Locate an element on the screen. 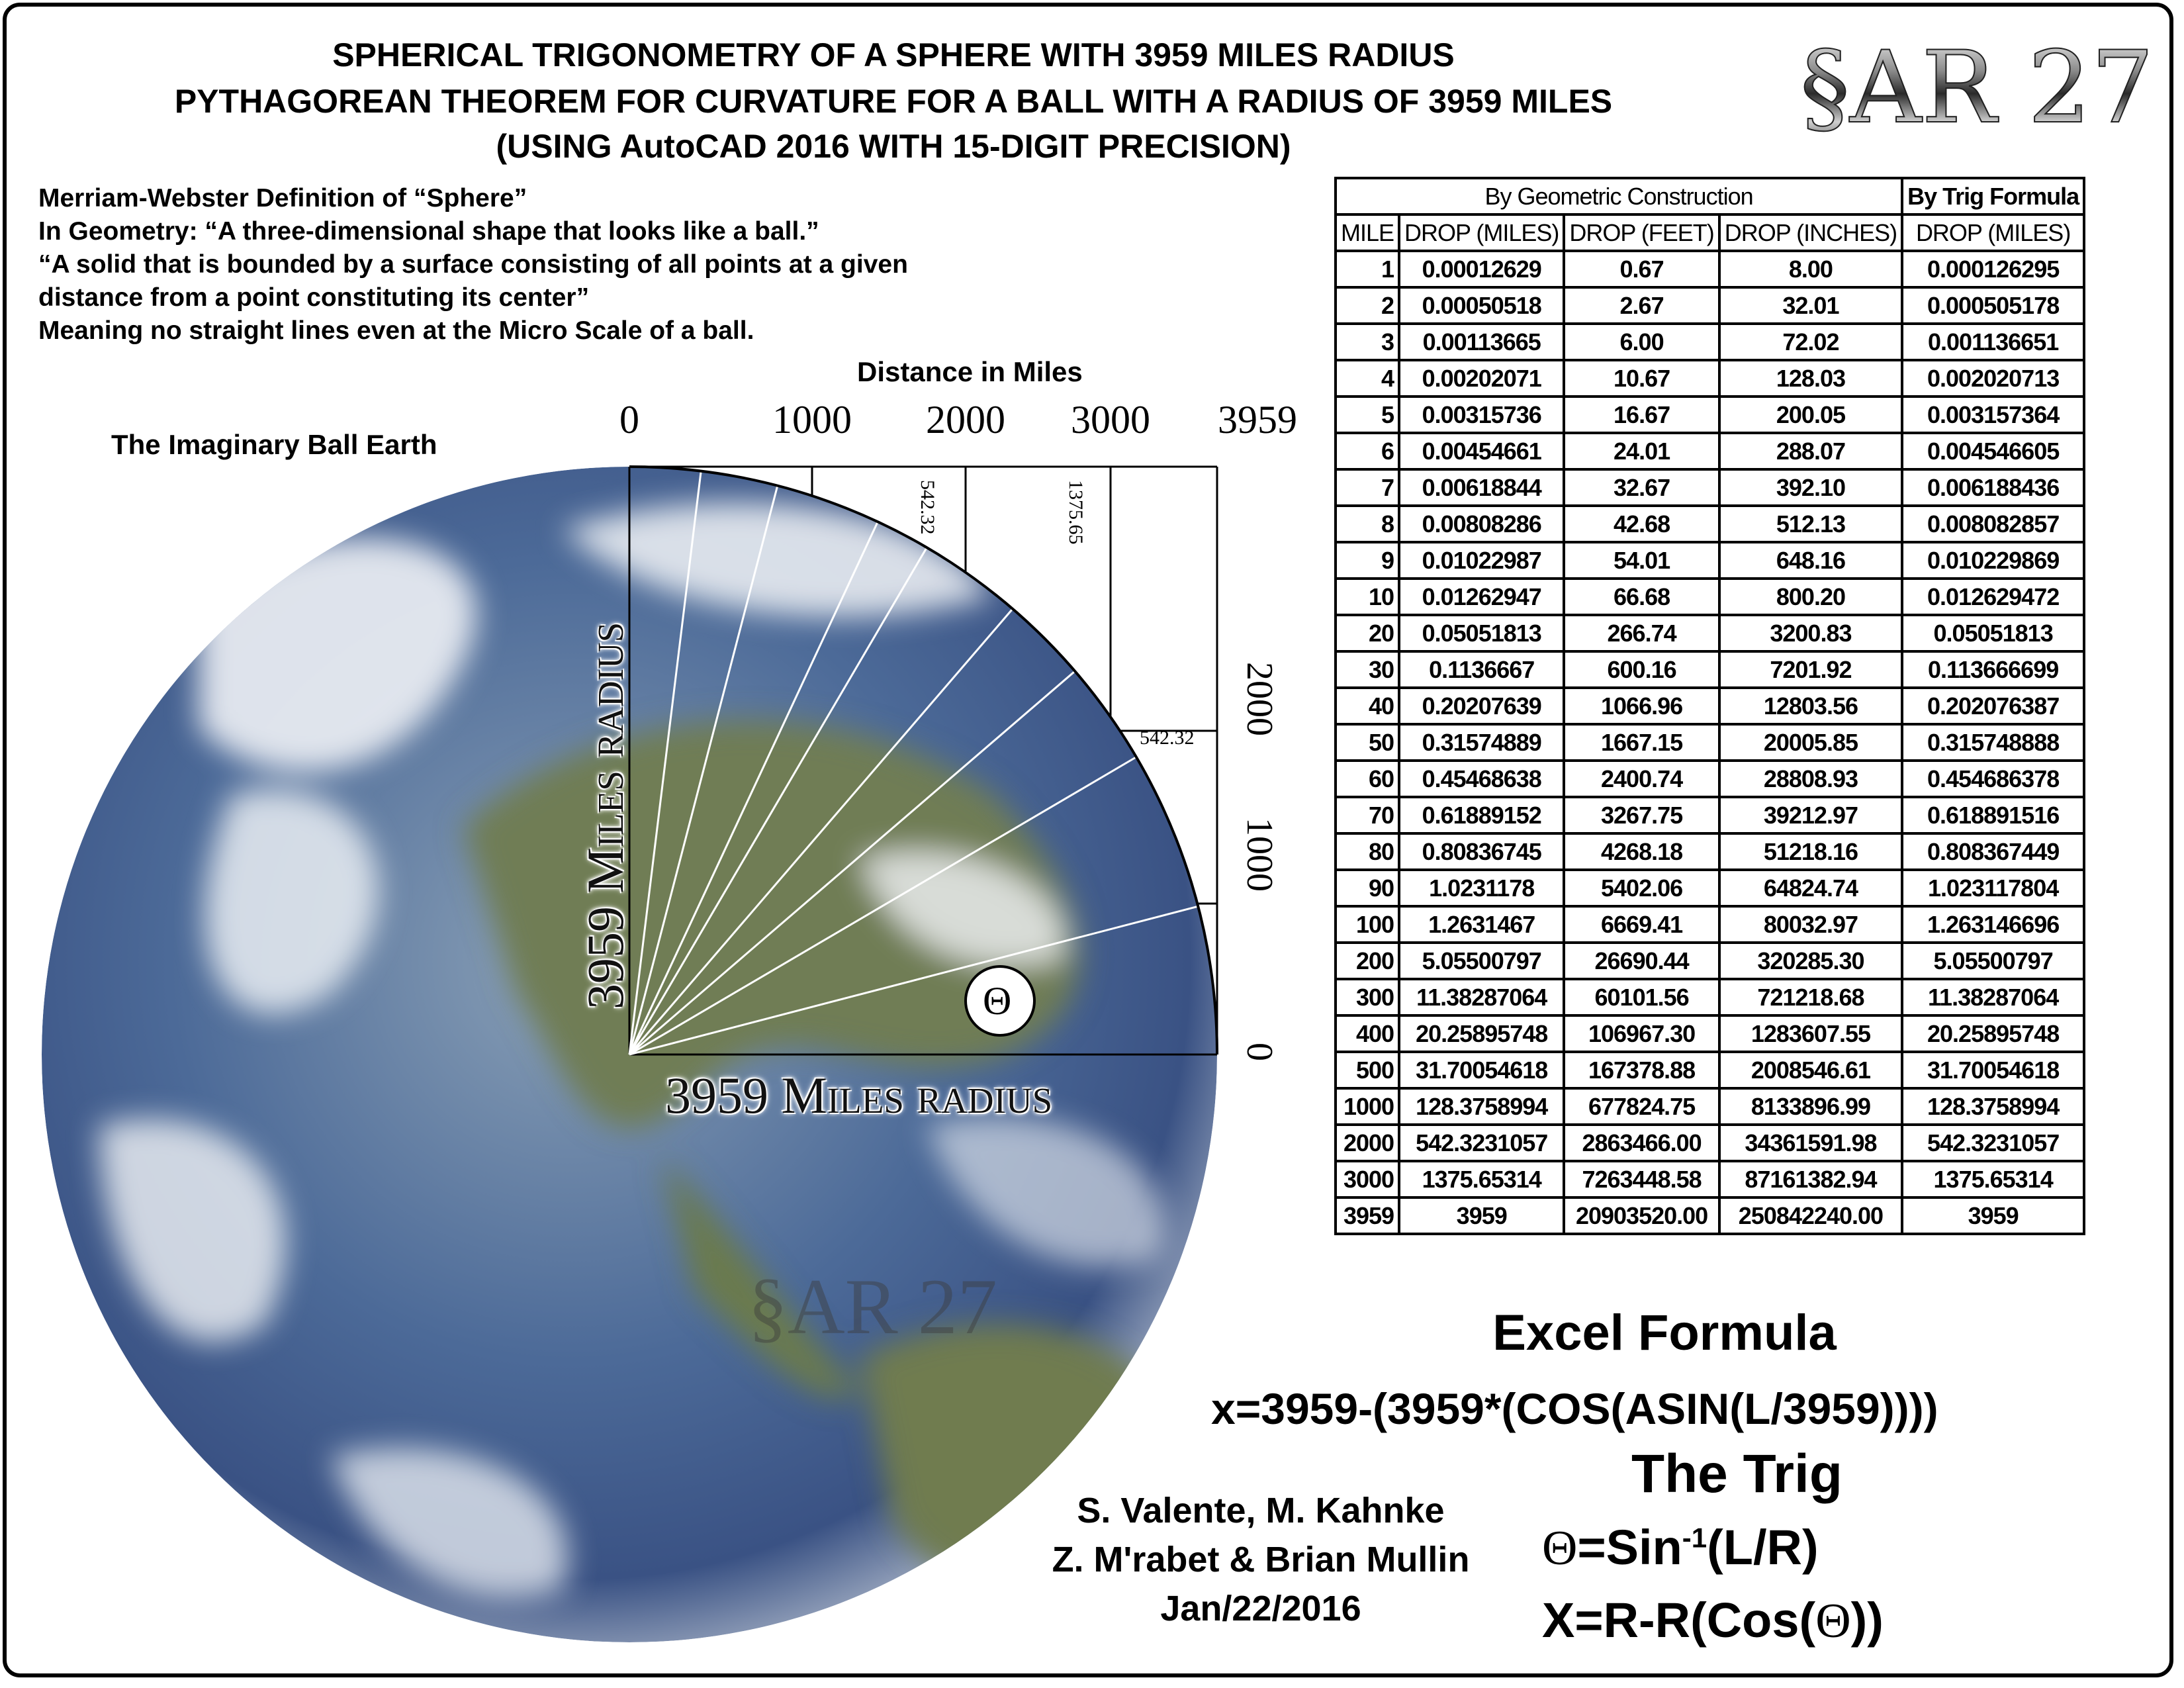 The height and width of the screenshot is (1688, 2184). mile-cell: 80 is located at coordinates (1368, 851).